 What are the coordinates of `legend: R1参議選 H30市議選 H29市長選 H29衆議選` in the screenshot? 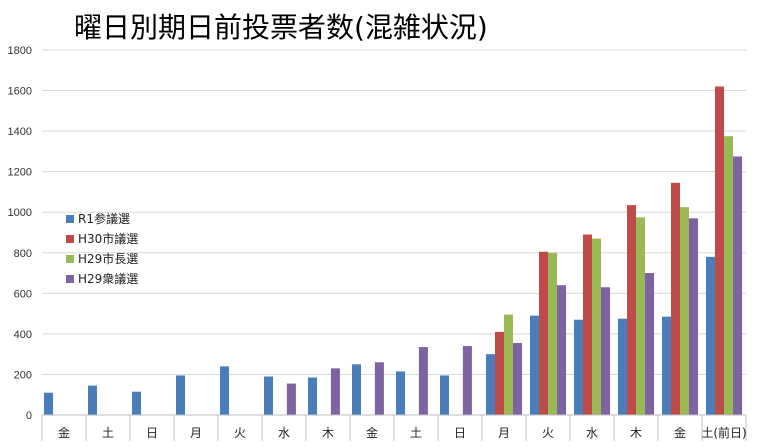 It's located at (102, 248).